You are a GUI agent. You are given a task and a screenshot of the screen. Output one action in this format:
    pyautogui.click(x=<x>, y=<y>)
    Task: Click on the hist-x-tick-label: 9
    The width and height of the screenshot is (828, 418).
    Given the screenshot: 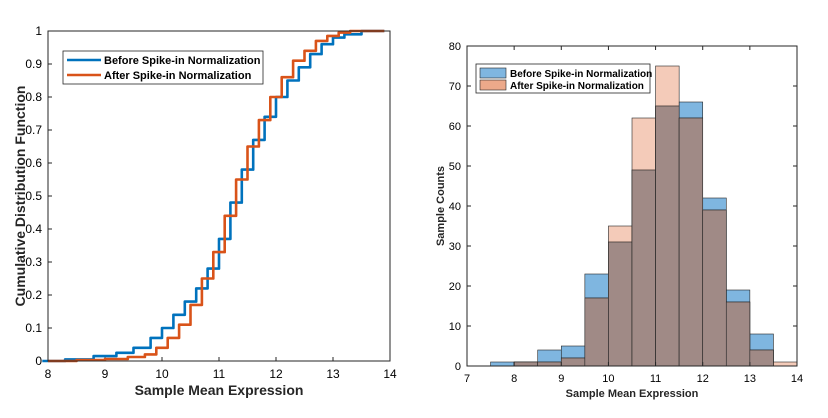 What is the action you would take?
    pyautogui.click(x=561, y=379)
    